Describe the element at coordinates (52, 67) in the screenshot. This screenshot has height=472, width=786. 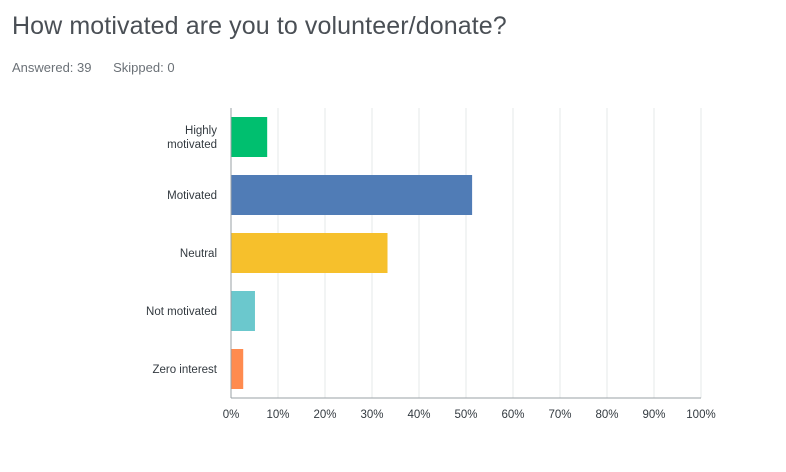
I see `answered-count: Answered: 39` at that location.